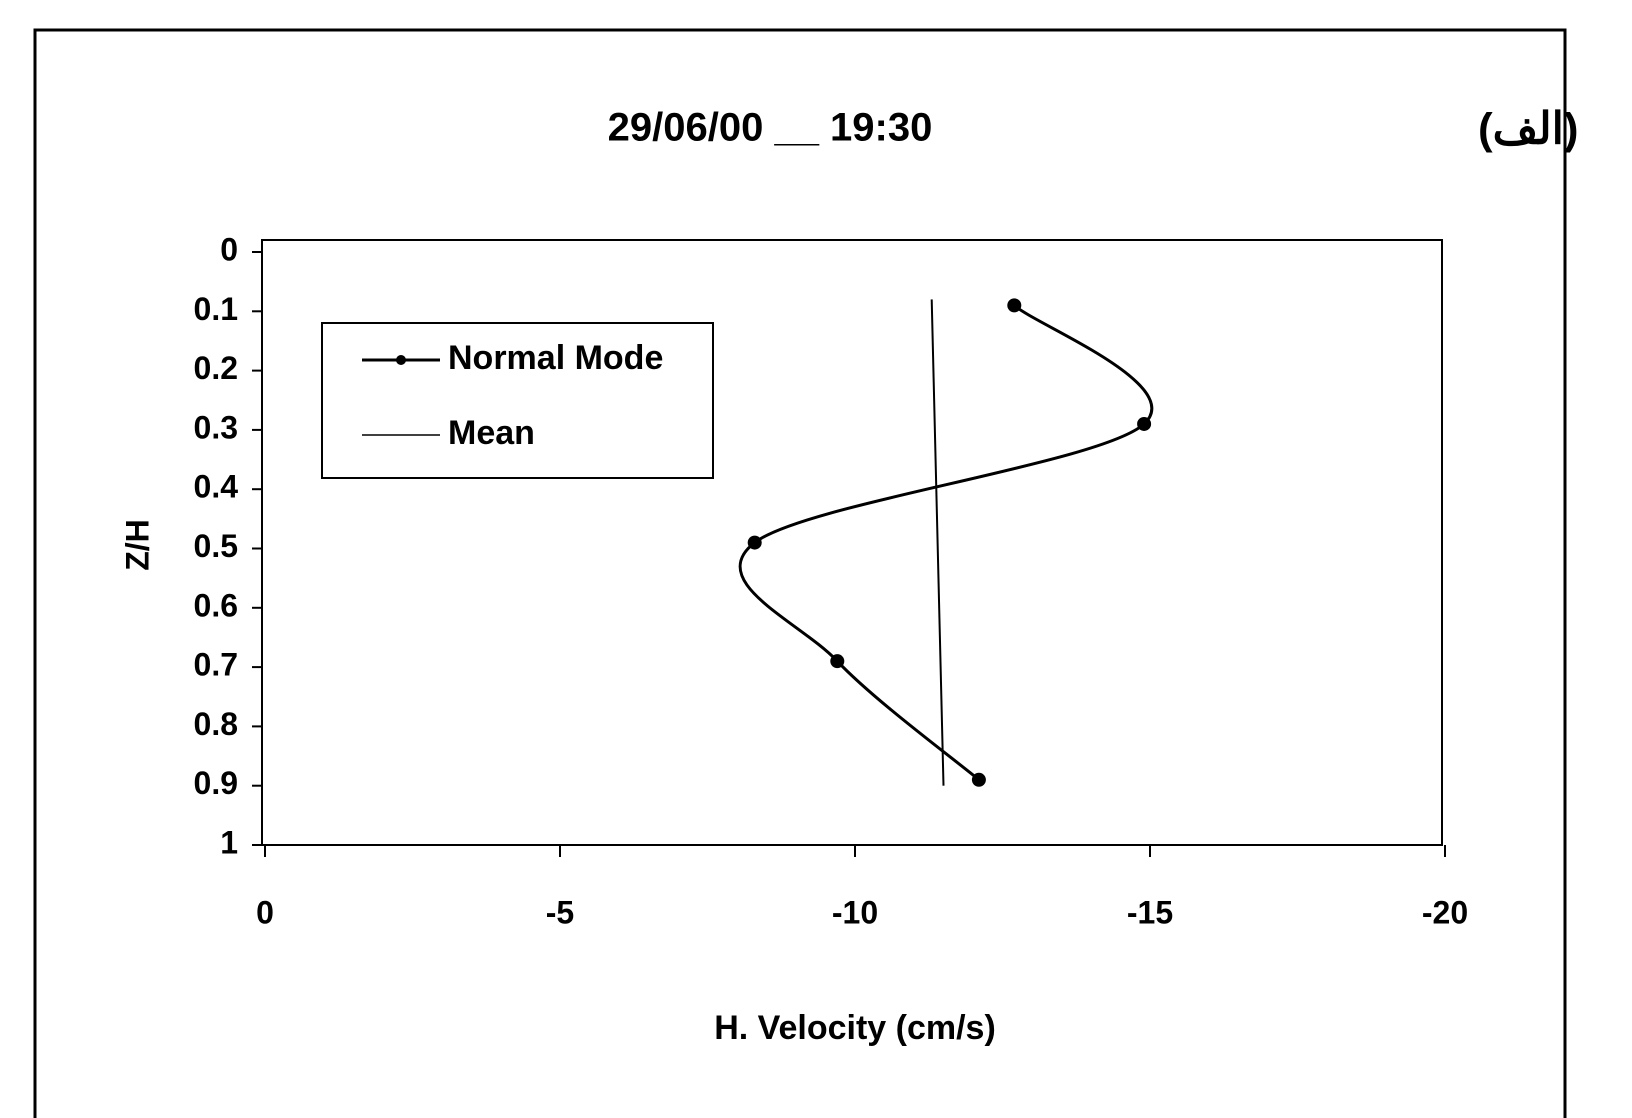  What do you see at coordinates (855, 1028) in the screenshot?
I see `x-axis-label: H. Velocity (cm/s)` at bounding box center [855, 1028].